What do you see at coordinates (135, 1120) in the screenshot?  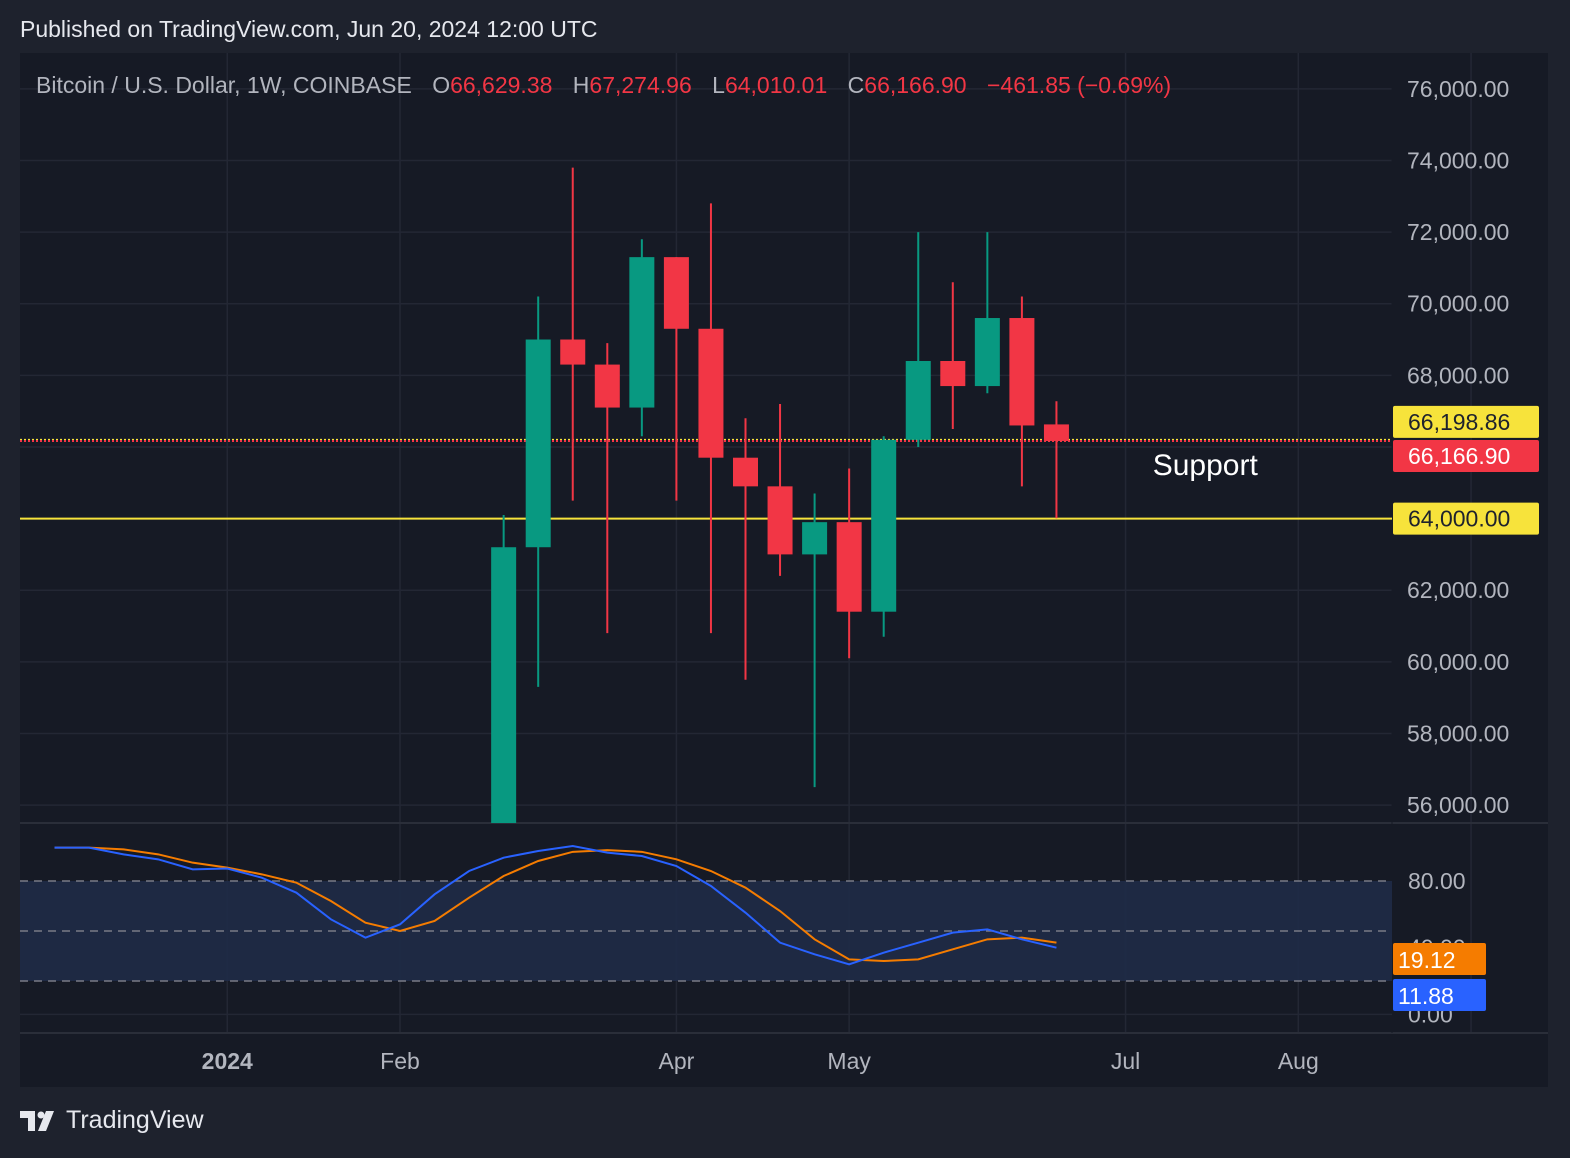 I see `tradingview-brand-text: TradingView` at bounding box center [135, 1120].